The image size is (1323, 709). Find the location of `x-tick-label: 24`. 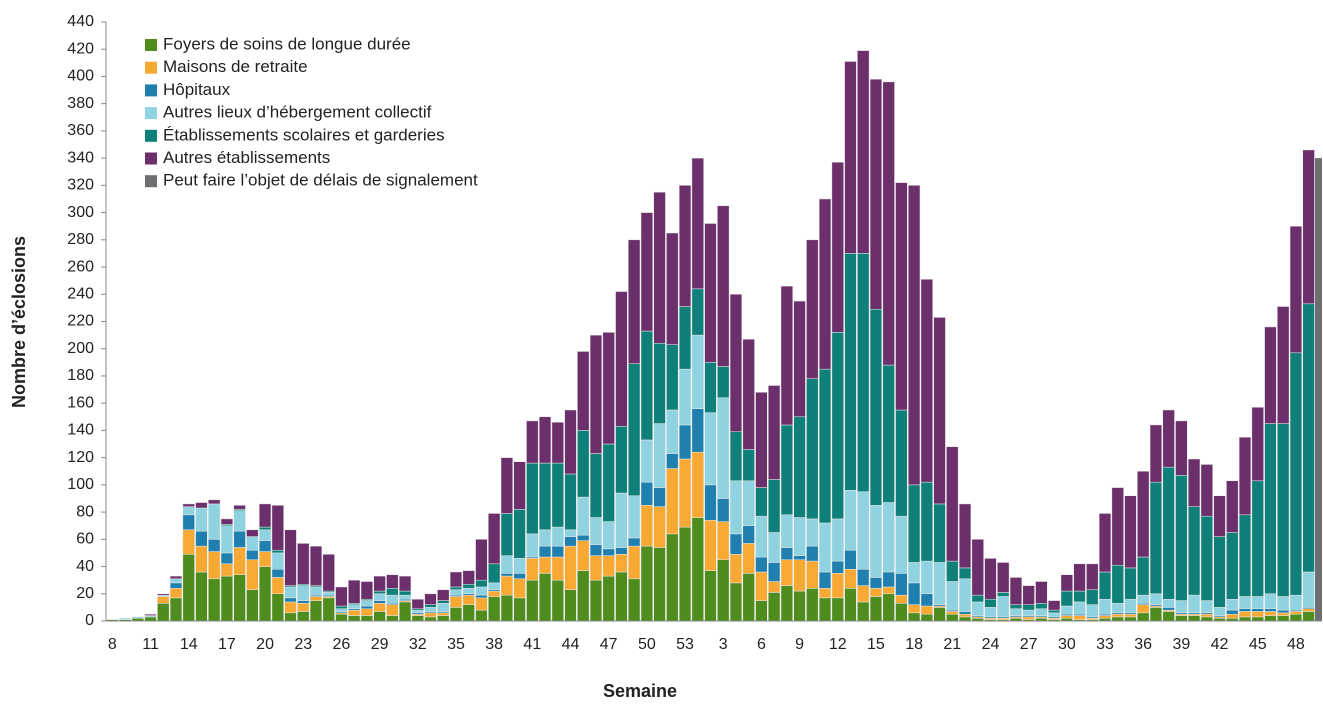

x-tick-label: 24 is located at coordinates (991, 644).